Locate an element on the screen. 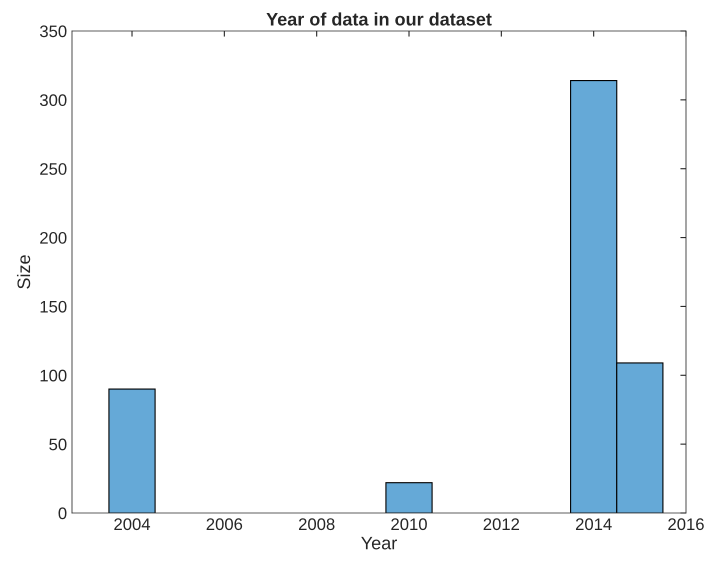 The height and width of the screenshot is (569, 705). y-tick-label: 0 is located at coordinates (62, 513).